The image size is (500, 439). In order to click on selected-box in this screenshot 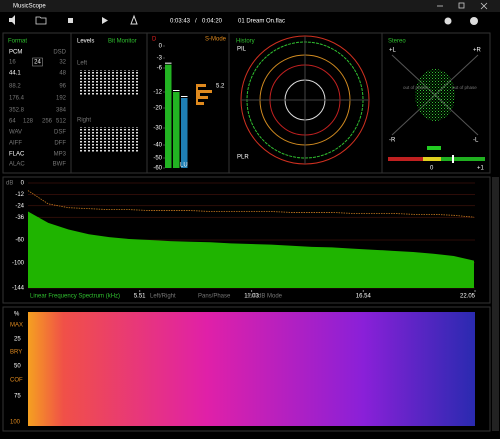, I will do `click(37, 62)`.